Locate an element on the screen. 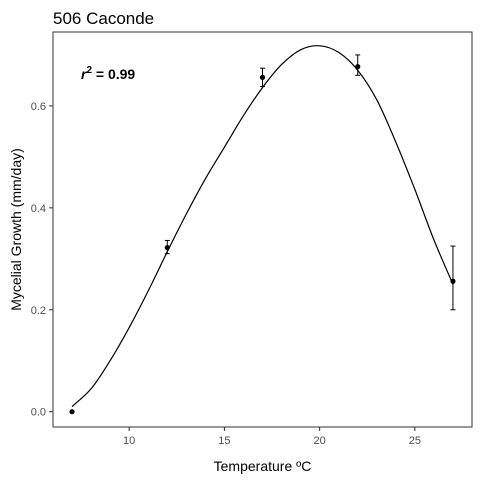 The image size is (480, 480). x-tick-label: 25 is located at coordinates (415, 441).